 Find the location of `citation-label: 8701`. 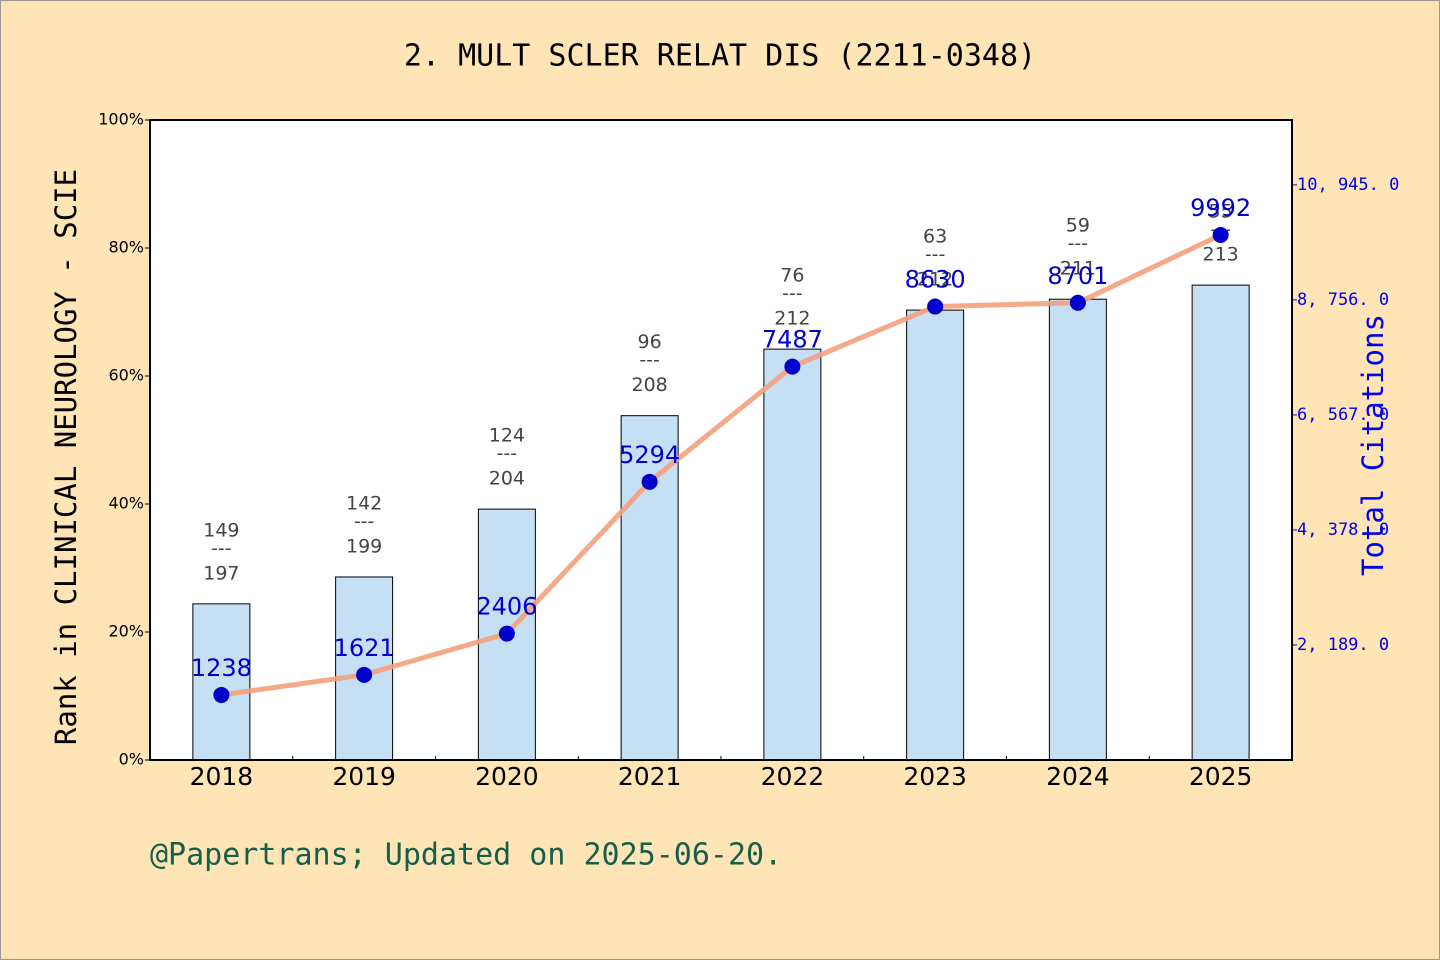

citation-label: 8701 is located at coordinates (1077, 276).